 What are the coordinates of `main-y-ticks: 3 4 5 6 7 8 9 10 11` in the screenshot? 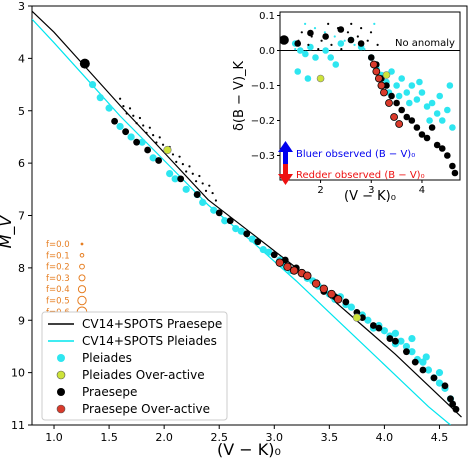 It's located at (21, 216).